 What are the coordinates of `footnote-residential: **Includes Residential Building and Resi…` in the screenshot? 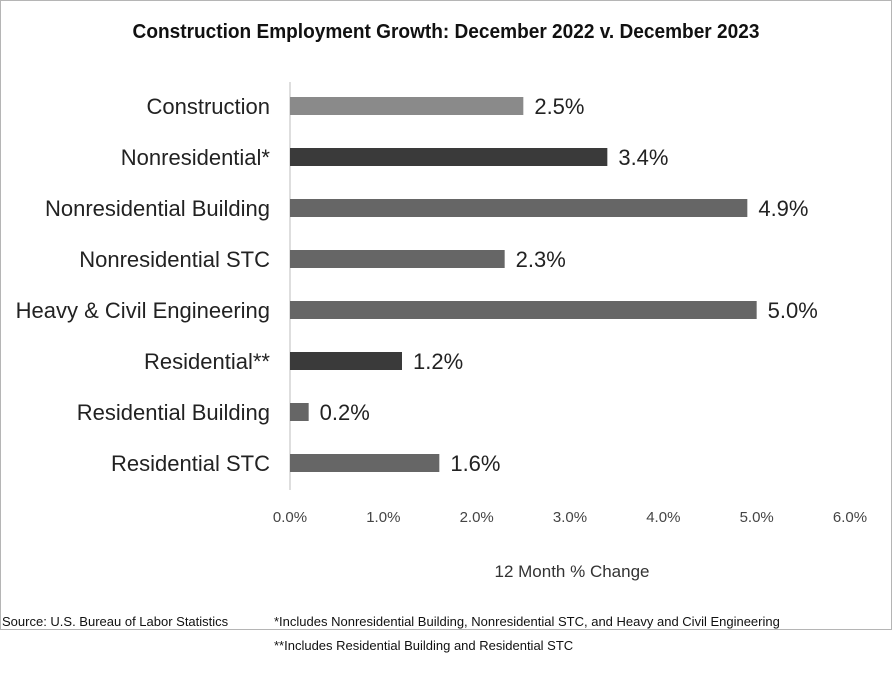 It's located at (424, 645).